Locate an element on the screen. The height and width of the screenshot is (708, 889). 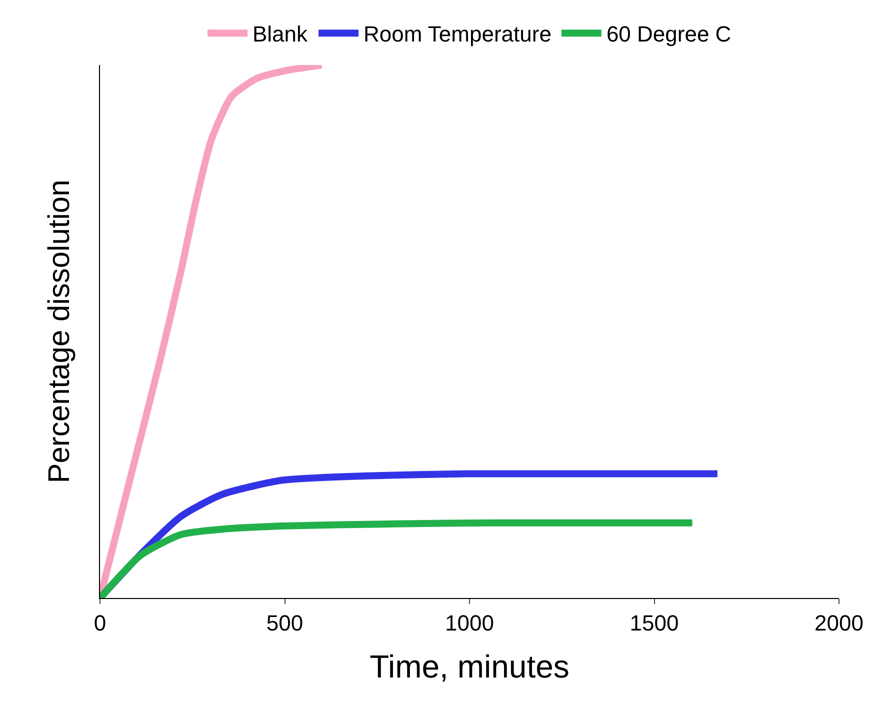
legend-label: Room Temperature is located at coordinates (458, 34).